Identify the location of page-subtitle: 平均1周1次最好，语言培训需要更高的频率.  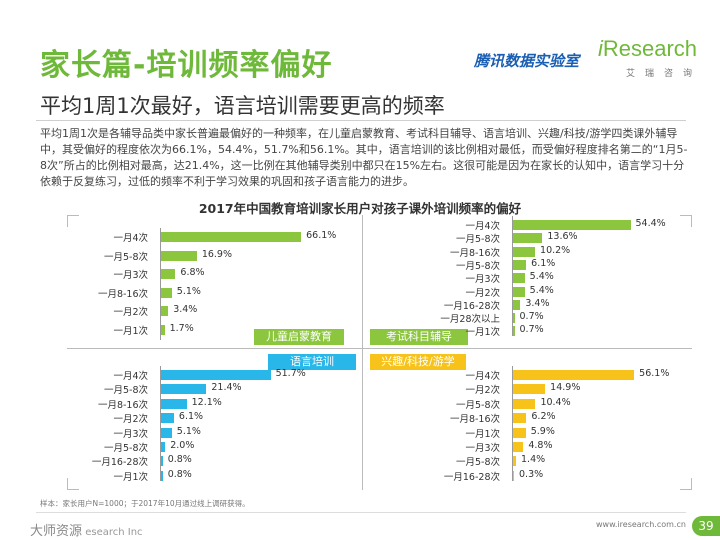
(242, 106).